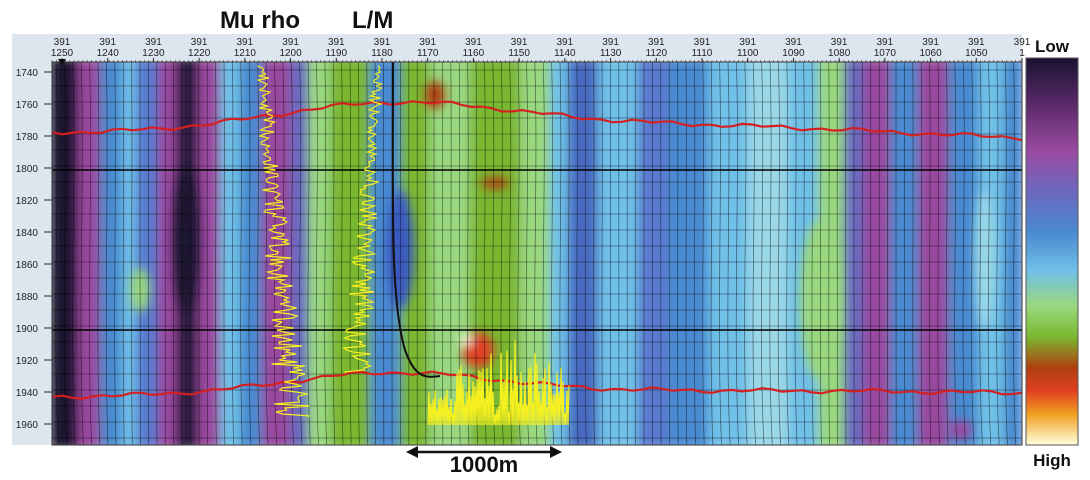 Image resolution: width=1090 pixels, height=480 pixels. What do you see at coordinates (839, 53) in the screenshot?
I see `top-axis-tick-label: 1080` at bounding box center [839, 53].